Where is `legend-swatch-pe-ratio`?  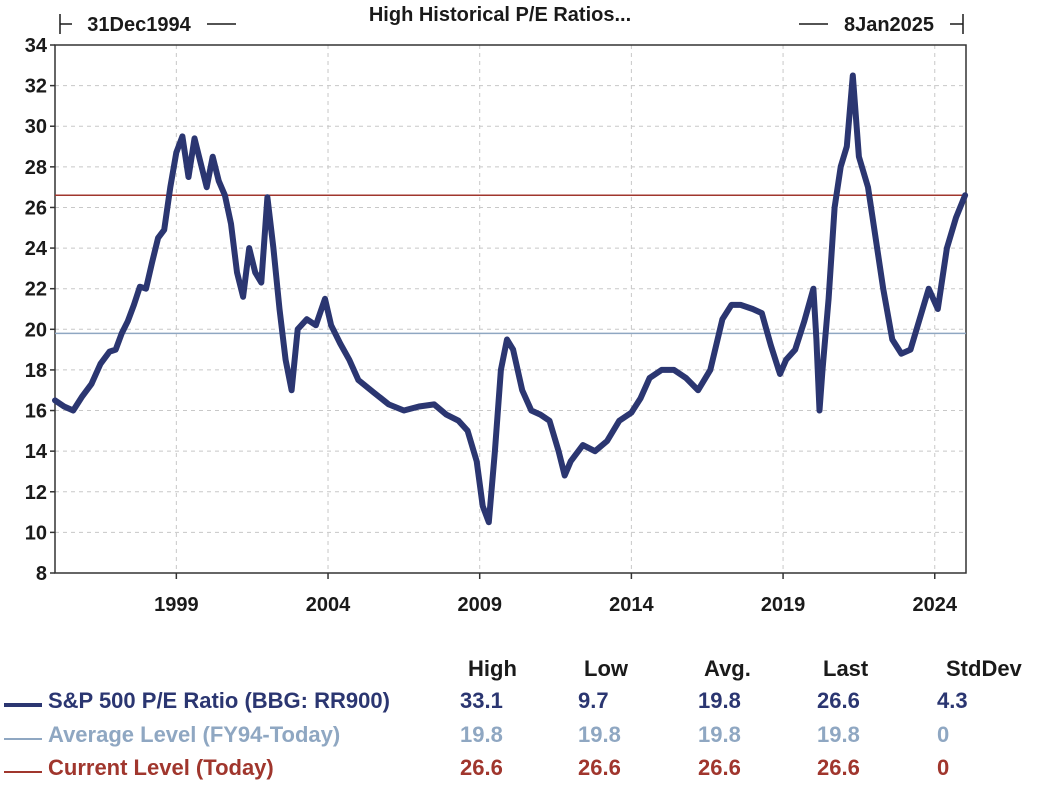 legend-swatch-pe-ratio is located at coordinates (23, 705).